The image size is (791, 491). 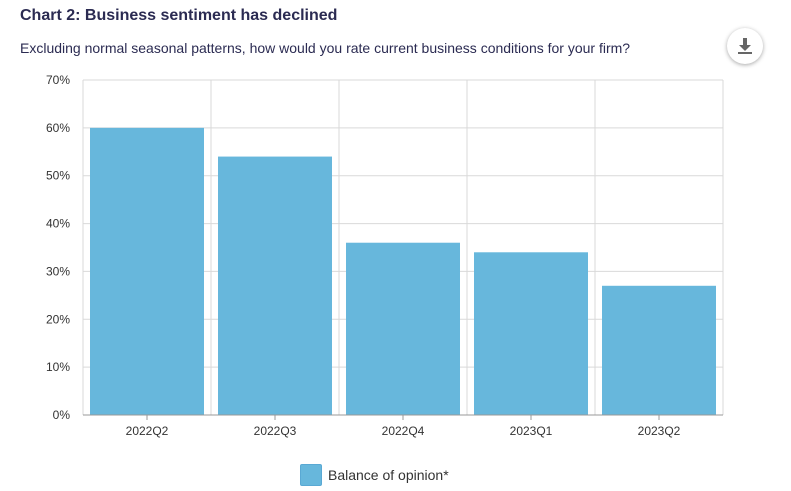 What do you see at coordinates (58, 80) in the screenshot?
I see `y-tick-label: 70%` at bounding box center [58, 80].